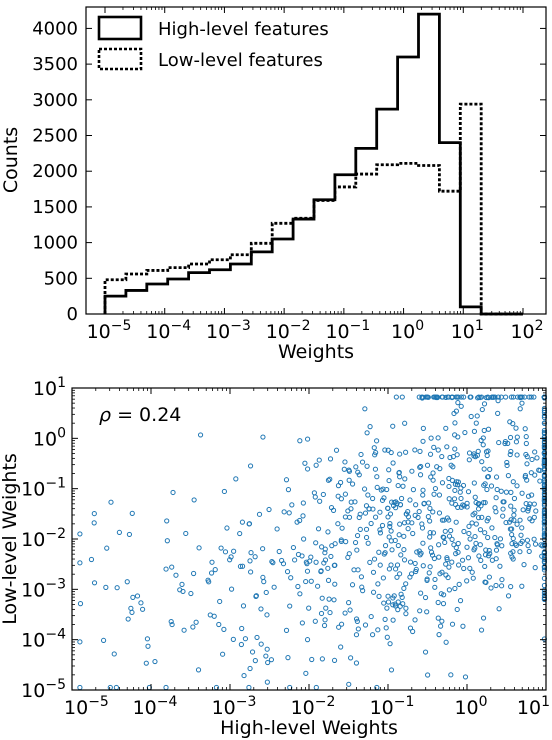 Image resolution: width=552 pixels, height=740 pixels. I want to click on rho-symbol: ρ, so click(105, 415).